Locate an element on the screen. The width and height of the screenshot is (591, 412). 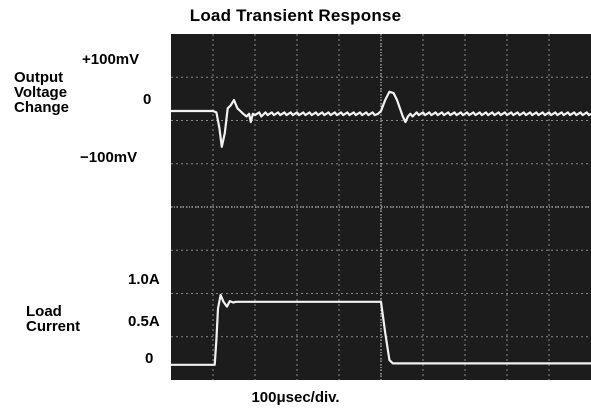
channel-1-tick-label: −100mV is located at coordinates (109, 157).